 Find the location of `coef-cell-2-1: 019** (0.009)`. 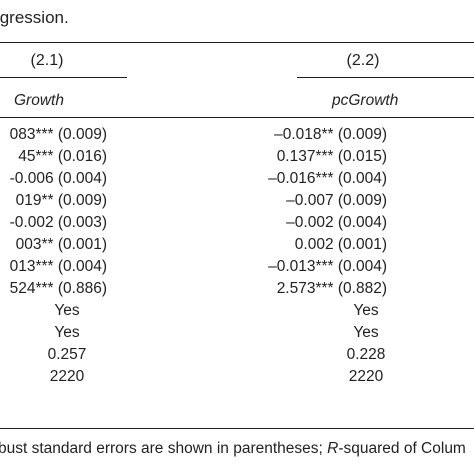

coef-cell-2-1: 019** (0.009) is located at coordinates (61, 200).